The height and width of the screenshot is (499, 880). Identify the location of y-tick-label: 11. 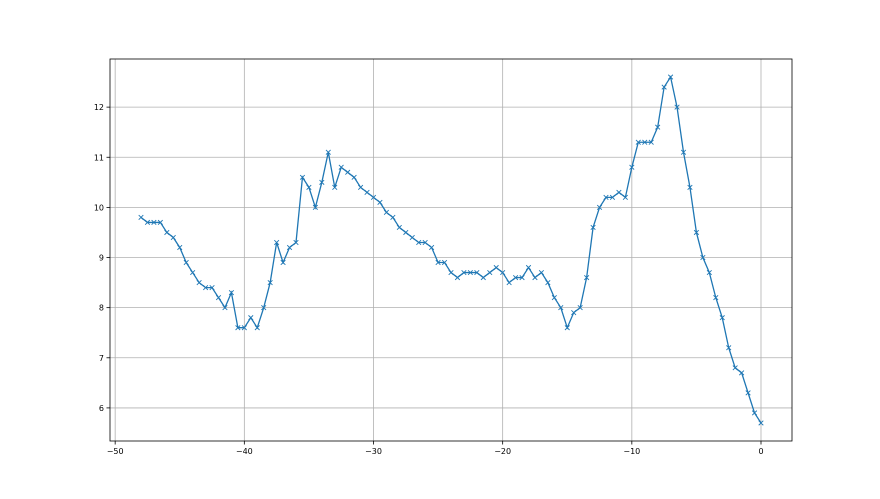
(99, 157).